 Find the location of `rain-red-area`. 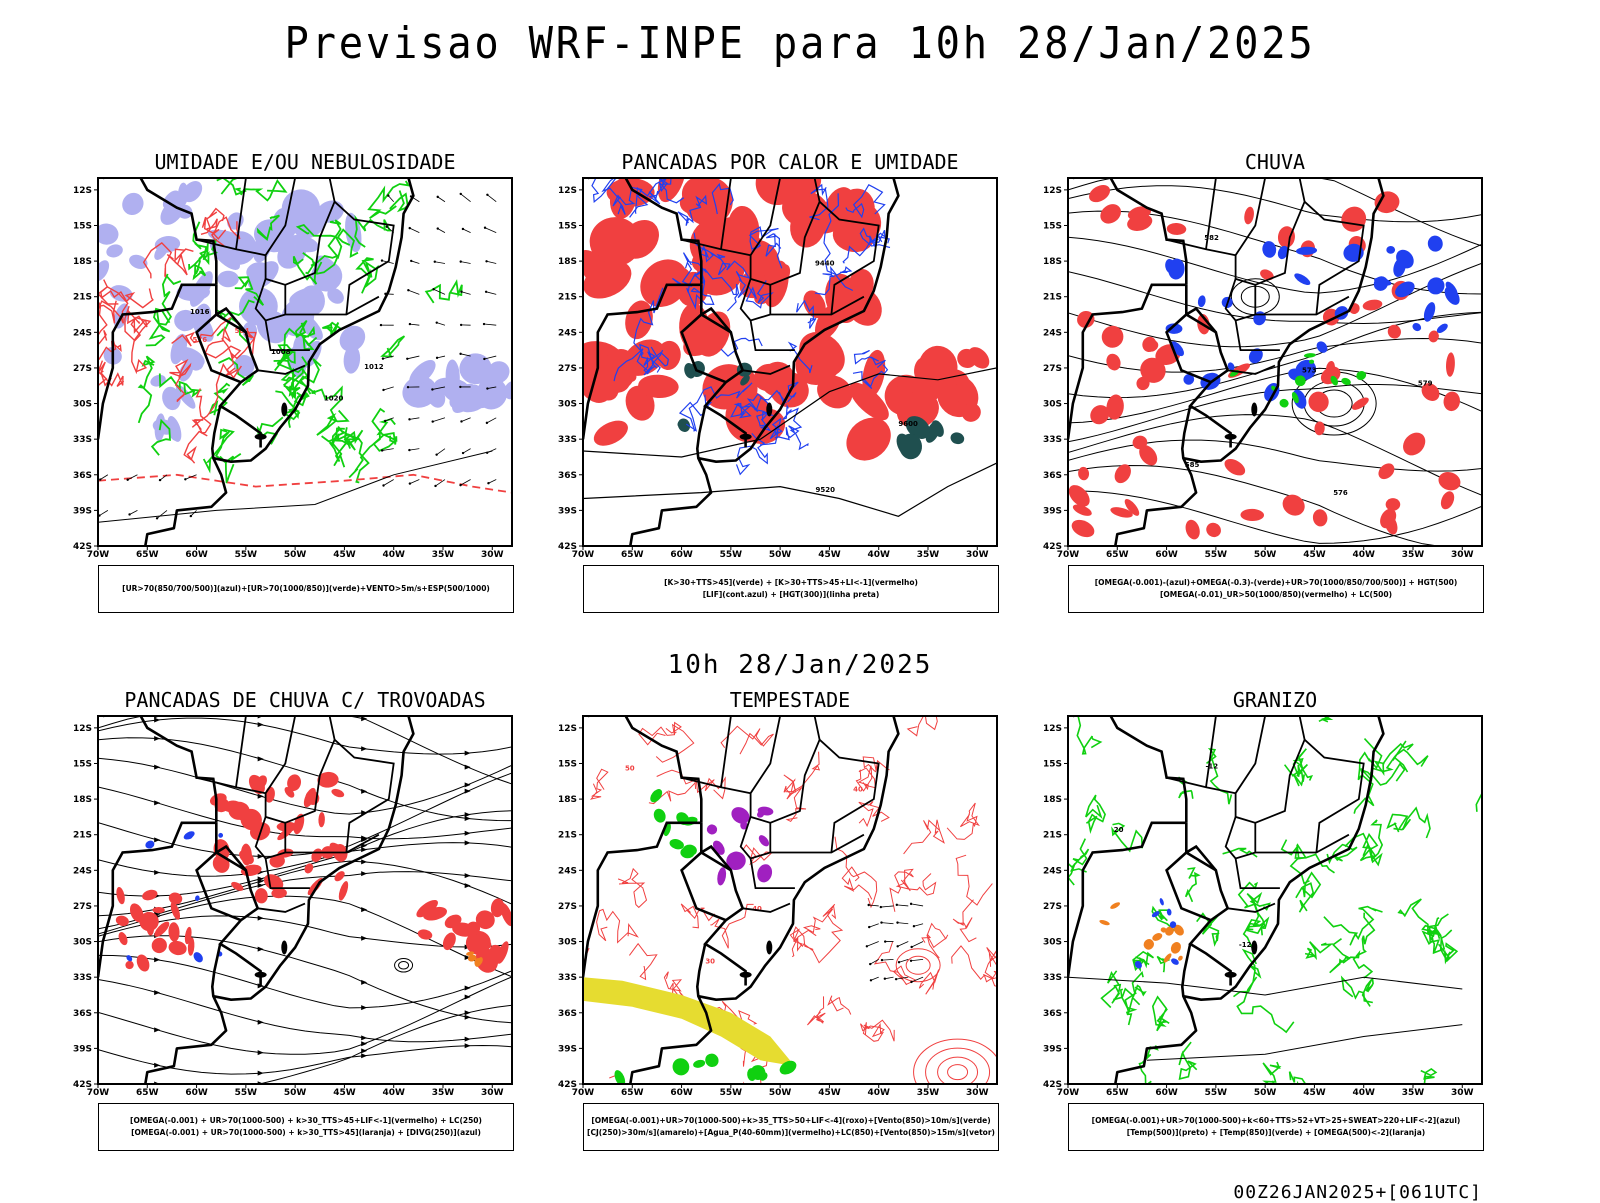

rain-red-area is located at coordinates (1235, 467).